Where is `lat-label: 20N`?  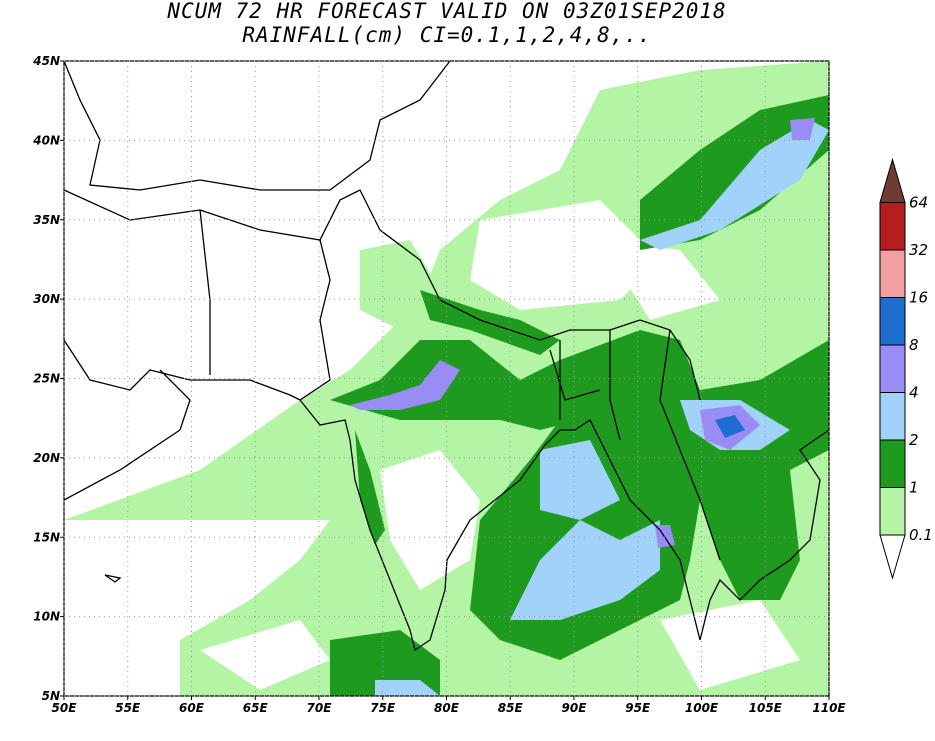
lat-label: 20N is located at coordinates (46, 458).